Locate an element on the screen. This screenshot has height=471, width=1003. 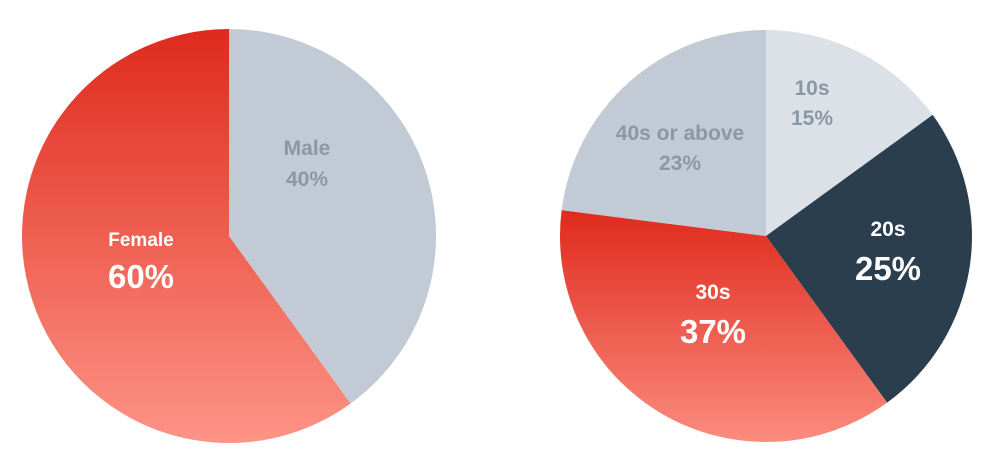
slice-label-20s: 20s is located at coordinates (887, 229).